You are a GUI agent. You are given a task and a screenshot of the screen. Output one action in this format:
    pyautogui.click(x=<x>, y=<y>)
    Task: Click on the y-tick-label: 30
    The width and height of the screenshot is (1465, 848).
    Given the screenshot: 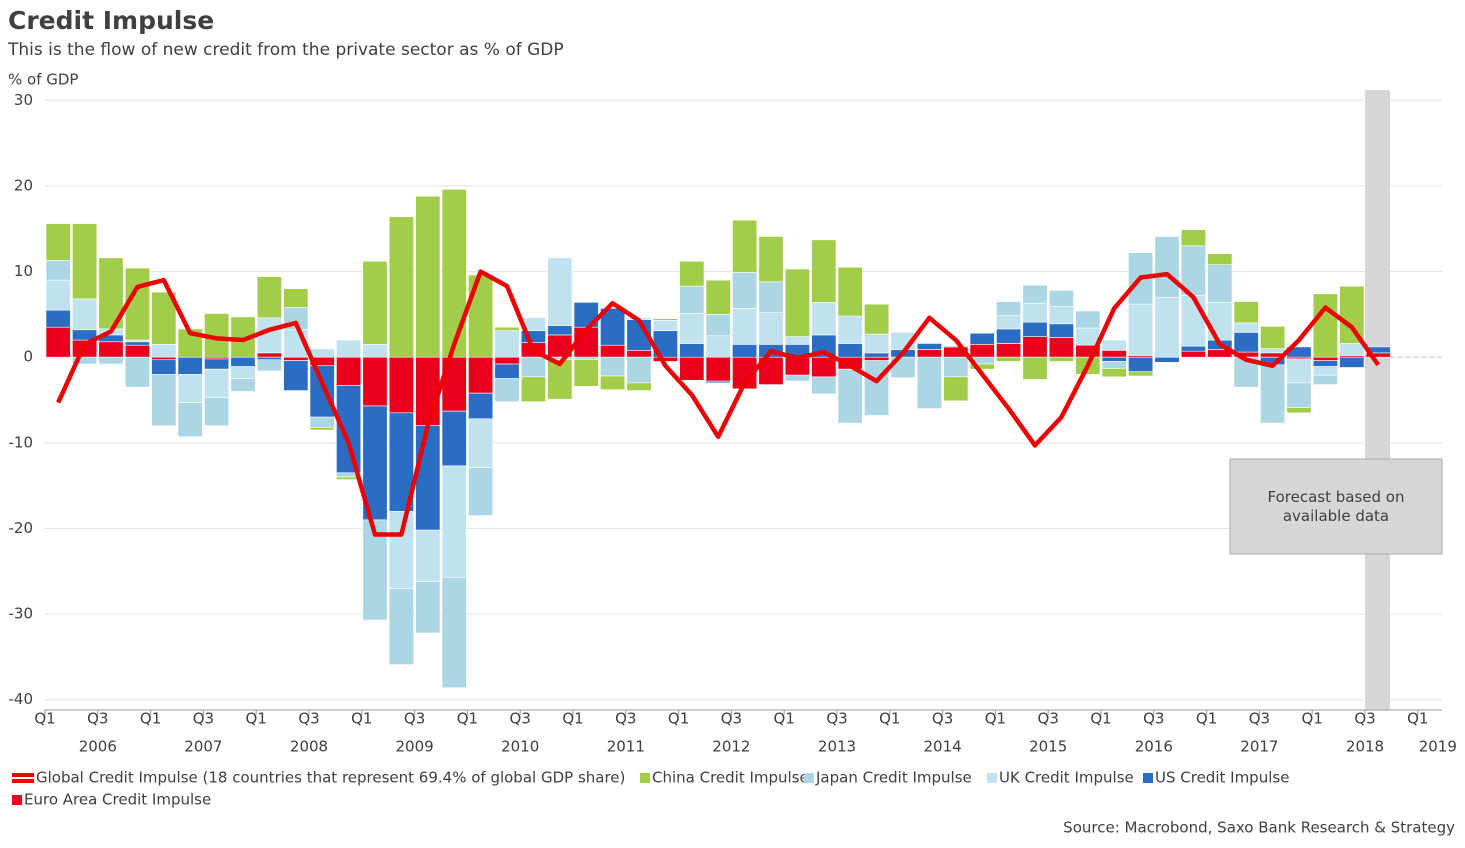 What is the action you would take?
    pyautogui.click(x=23, y=100)
    